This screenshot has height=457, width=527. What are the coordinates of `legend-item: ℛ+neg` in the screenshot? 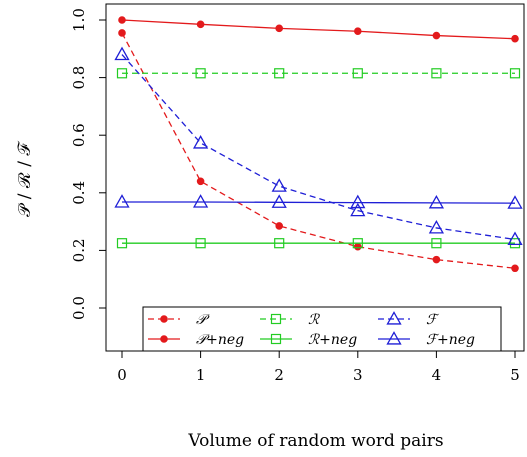 It's located at (308, 340).